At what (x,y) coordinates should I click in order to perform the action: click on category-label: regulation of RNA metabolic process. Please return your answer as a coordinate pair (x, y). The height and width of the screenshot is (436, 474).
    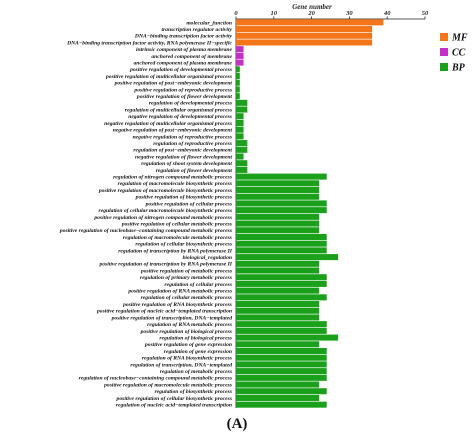
    Looking at the image, I should click on (189, 325).